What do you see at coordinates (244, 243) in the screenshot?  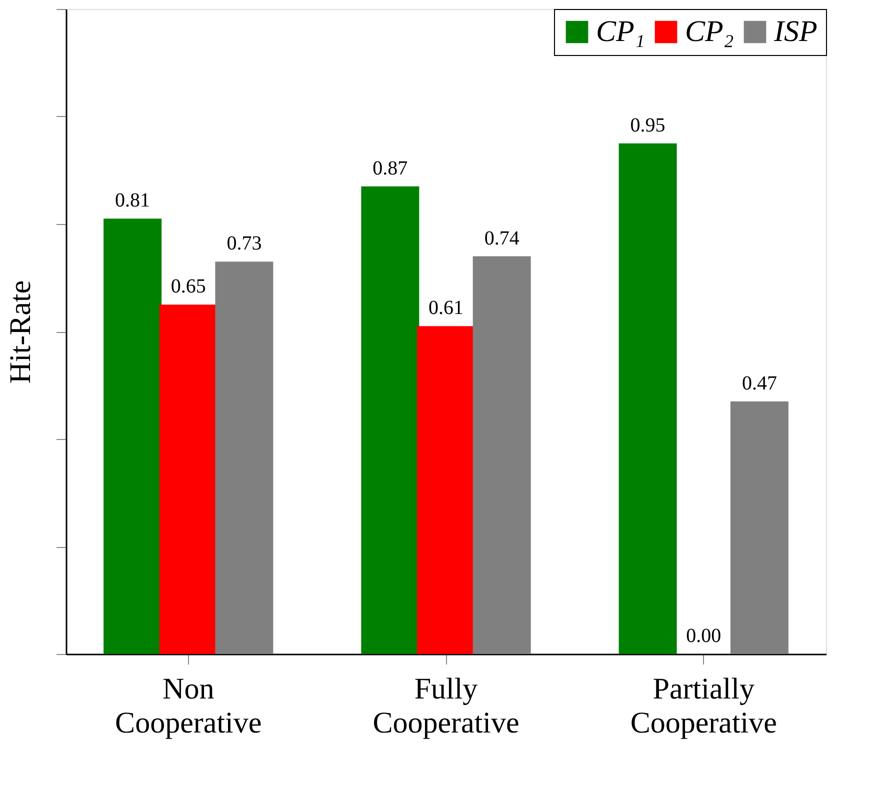 I see `data-label: 0.73` at bounding box center [244, 243].